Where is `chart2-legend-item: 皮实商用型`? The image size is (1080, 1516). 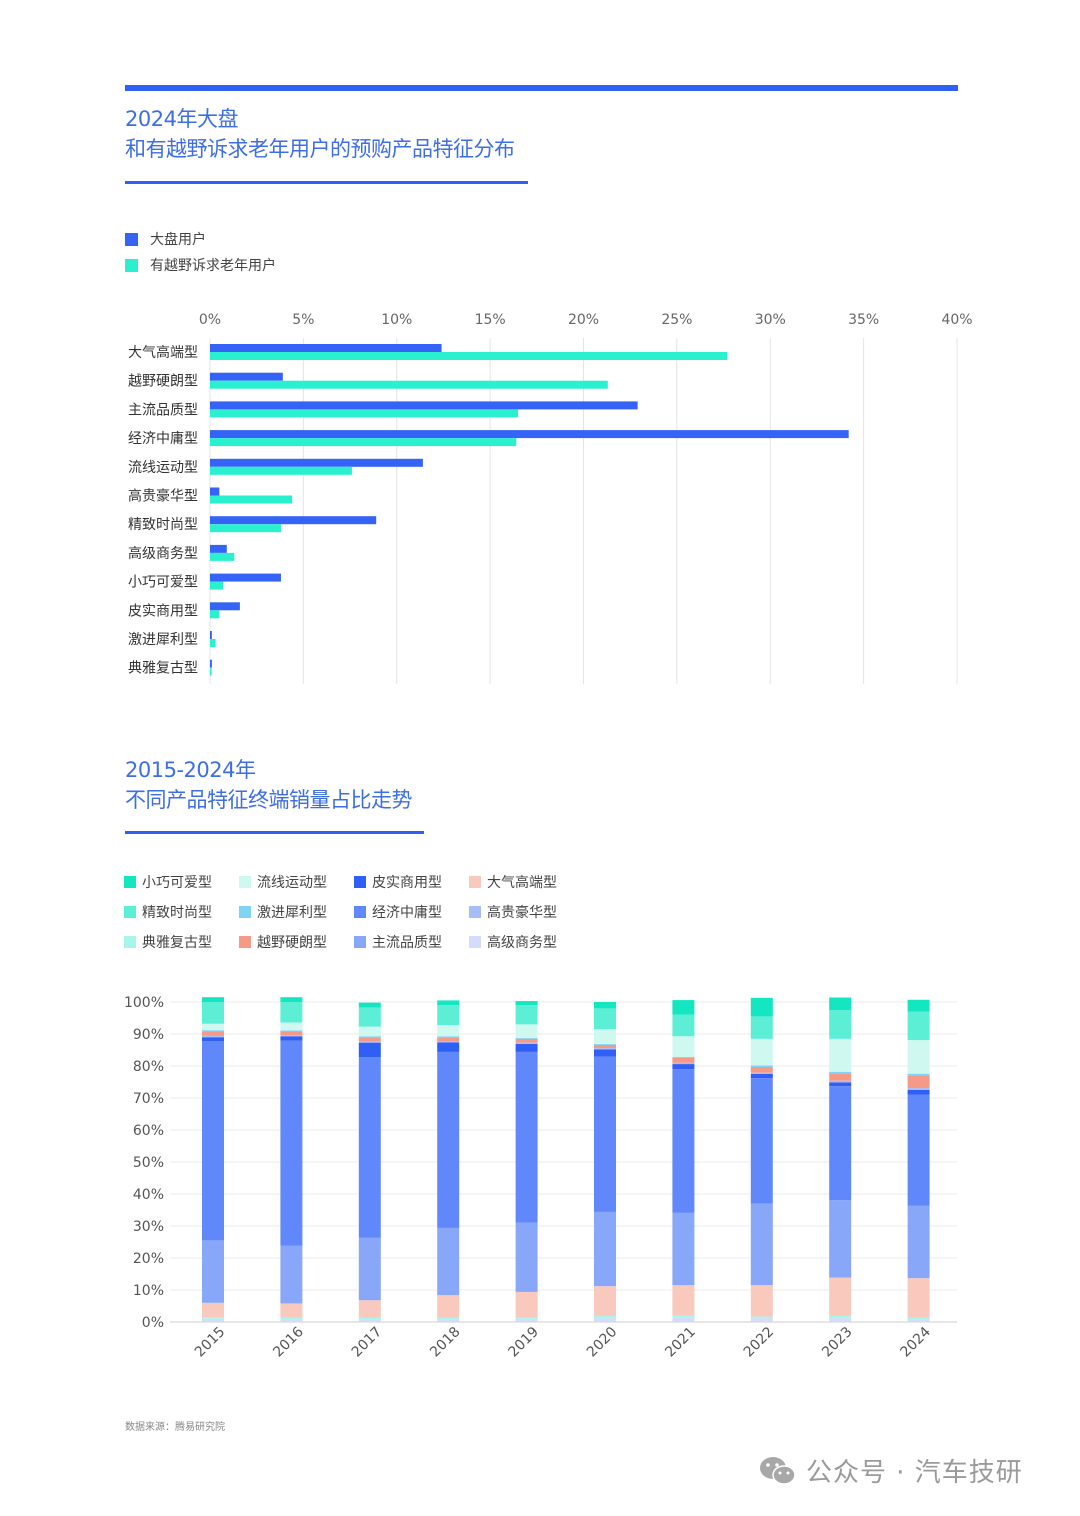 chart2-legend-item: 皮实商用型 is located at coordinates (411, 881).